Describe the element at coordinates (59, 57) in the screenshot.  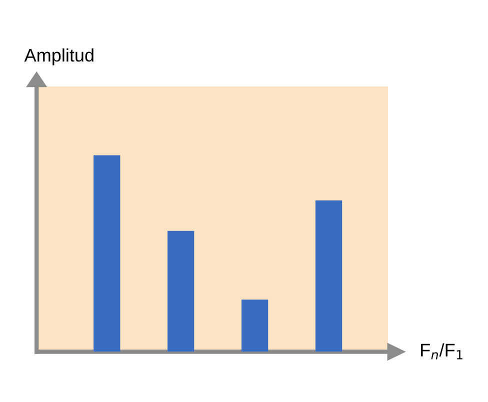
I see `y-axis-title: Amplitud` at that location.